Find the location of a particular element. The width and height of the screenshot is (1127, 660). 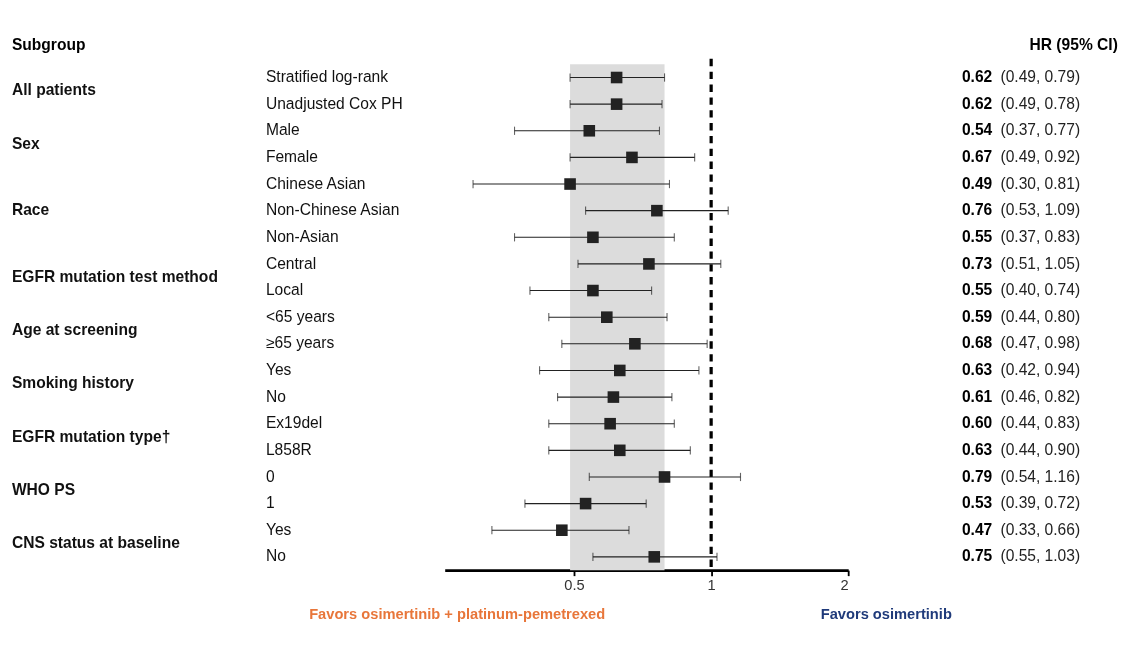

x-tick-label: 0.5 is located at coordinates (574, 584).